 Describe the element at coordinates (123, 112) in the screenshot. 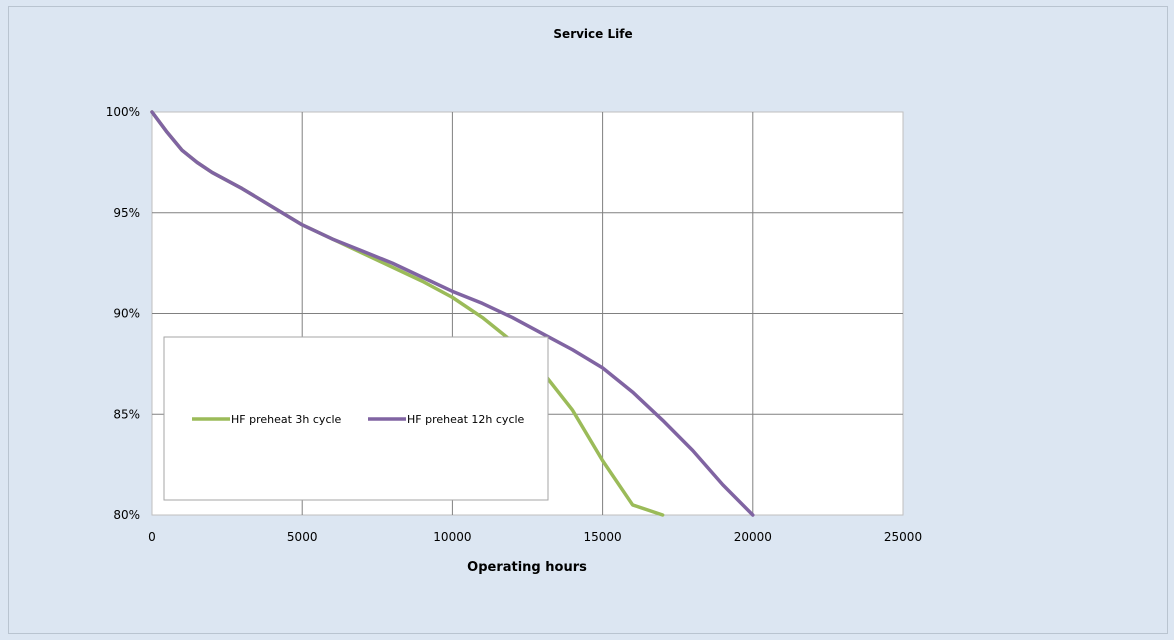

I see `y-tick-label: 100%` at that location.